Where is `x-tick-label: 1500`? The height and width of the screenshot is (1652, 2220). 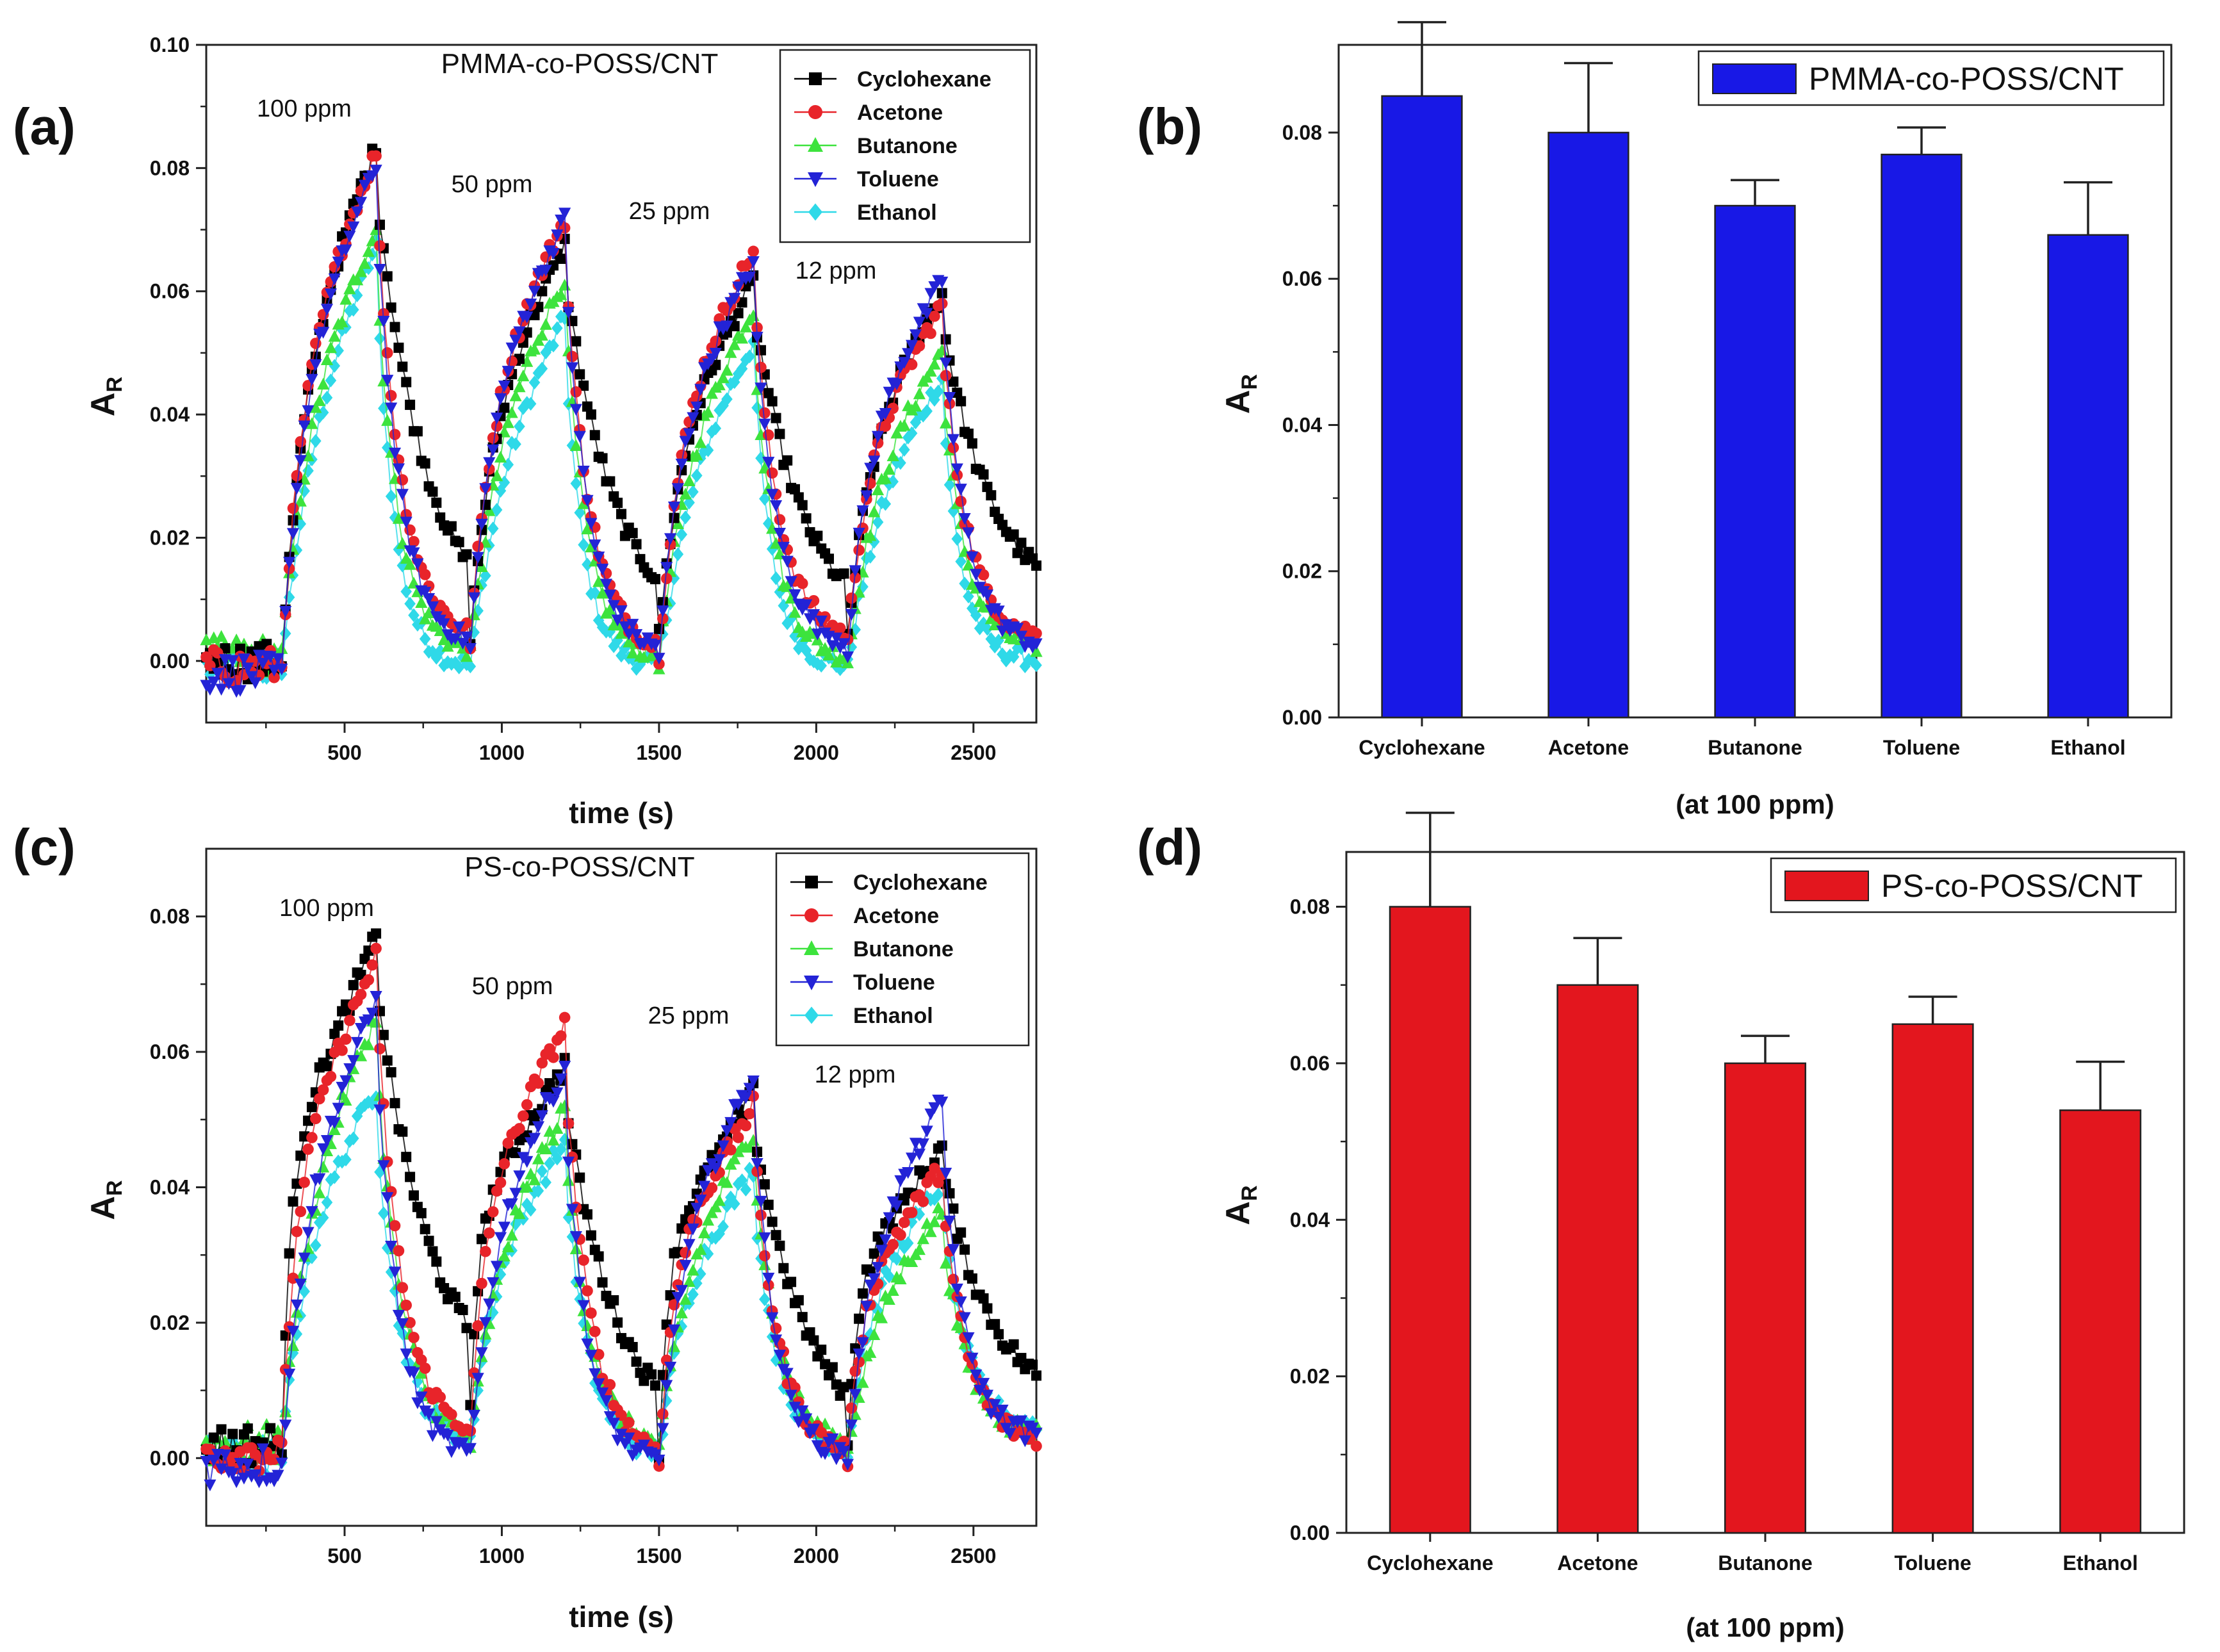
x-tick-label: 1500 is located at coordinates (659, 1555).